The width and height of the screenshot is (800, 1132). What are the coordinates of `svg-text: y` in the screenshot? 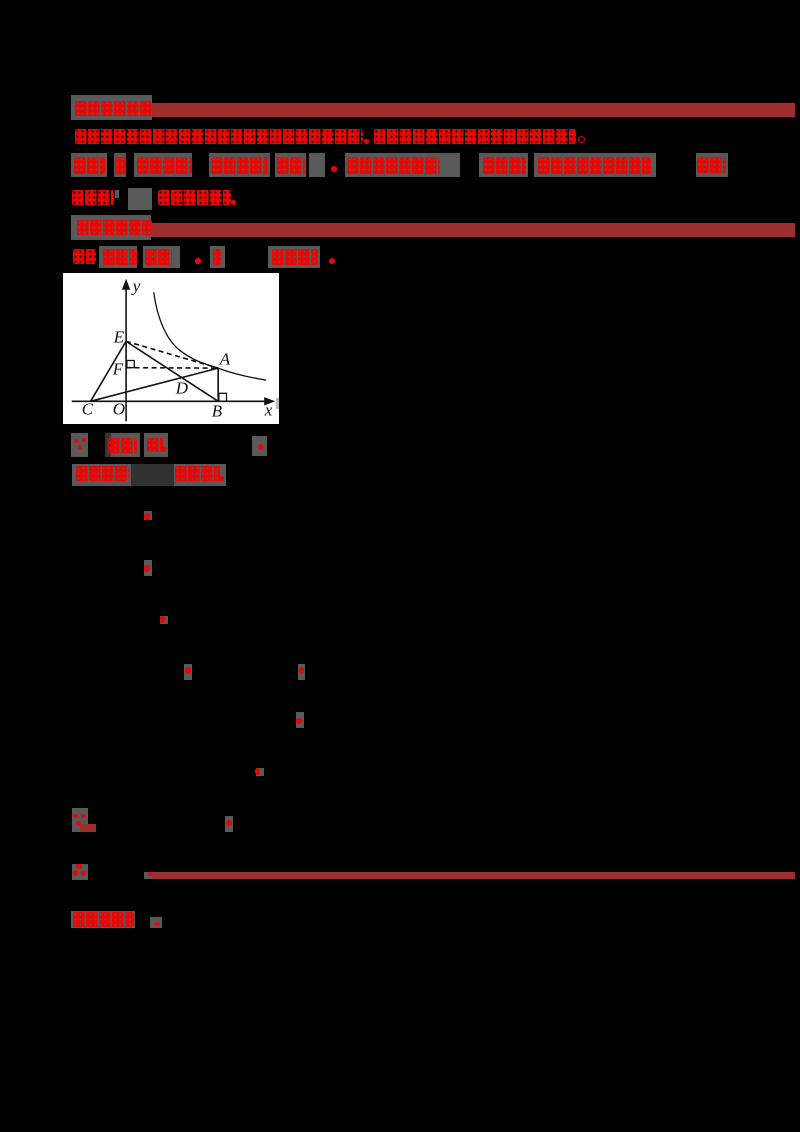 It's located at (136, 285).